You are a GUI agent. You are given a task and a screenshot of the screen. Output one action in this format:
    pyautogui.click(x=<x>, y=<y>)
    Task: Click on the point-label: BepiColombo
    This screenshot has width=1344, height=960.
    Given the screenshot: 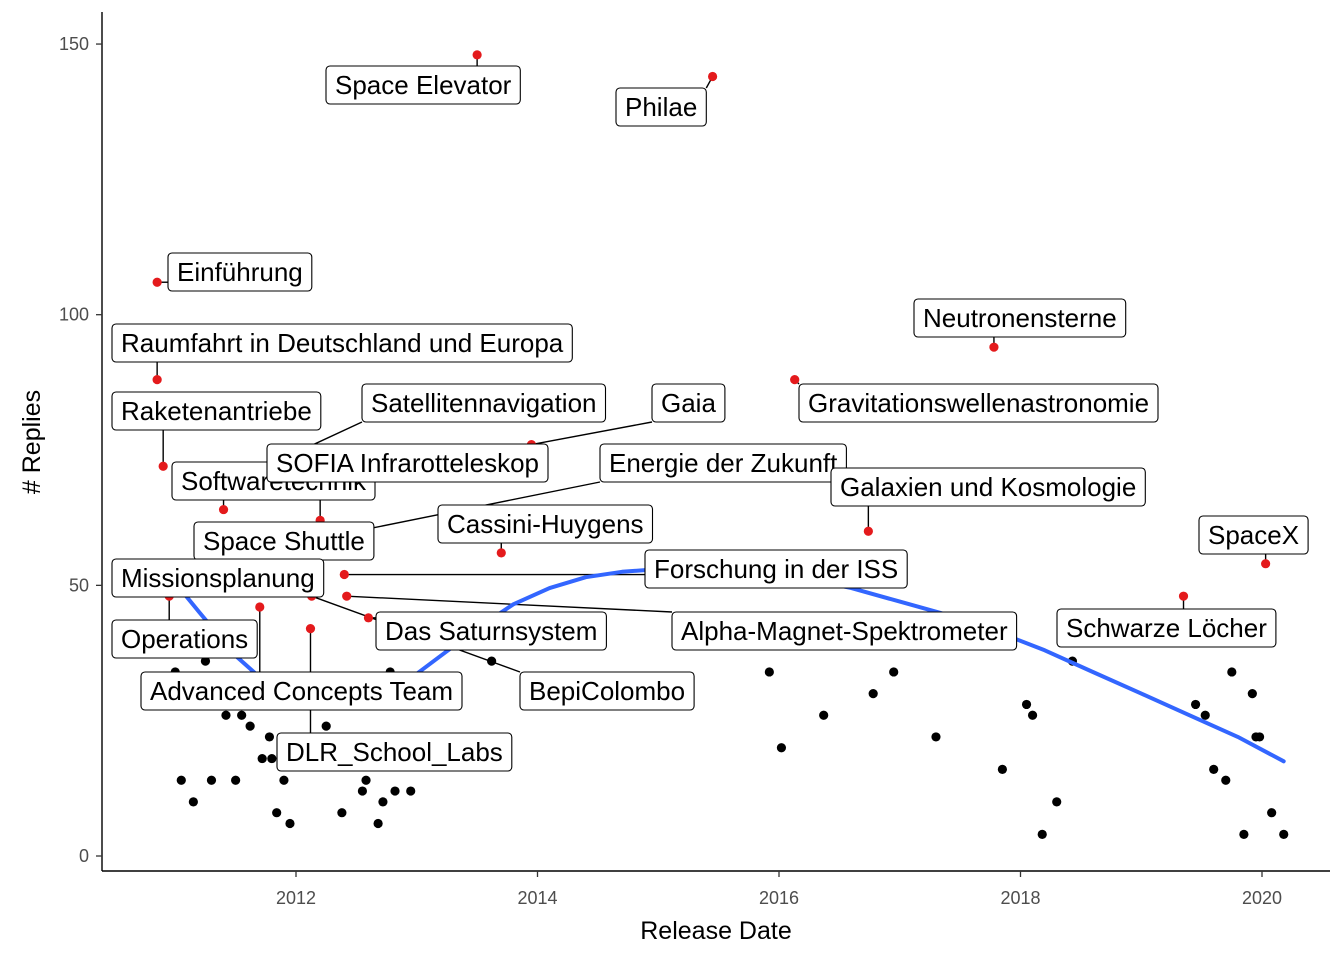 What is the action you would take?
    pyautogui.click(x=607, y=691)
    